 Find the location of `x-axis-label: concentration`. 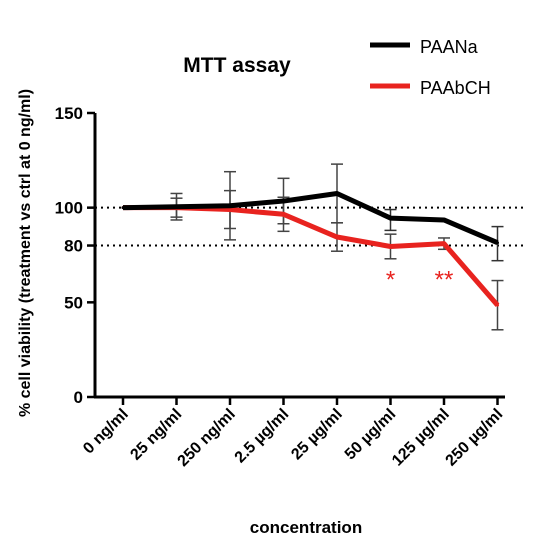

x-axis-label: concentration is located at coordinates (306, 527).